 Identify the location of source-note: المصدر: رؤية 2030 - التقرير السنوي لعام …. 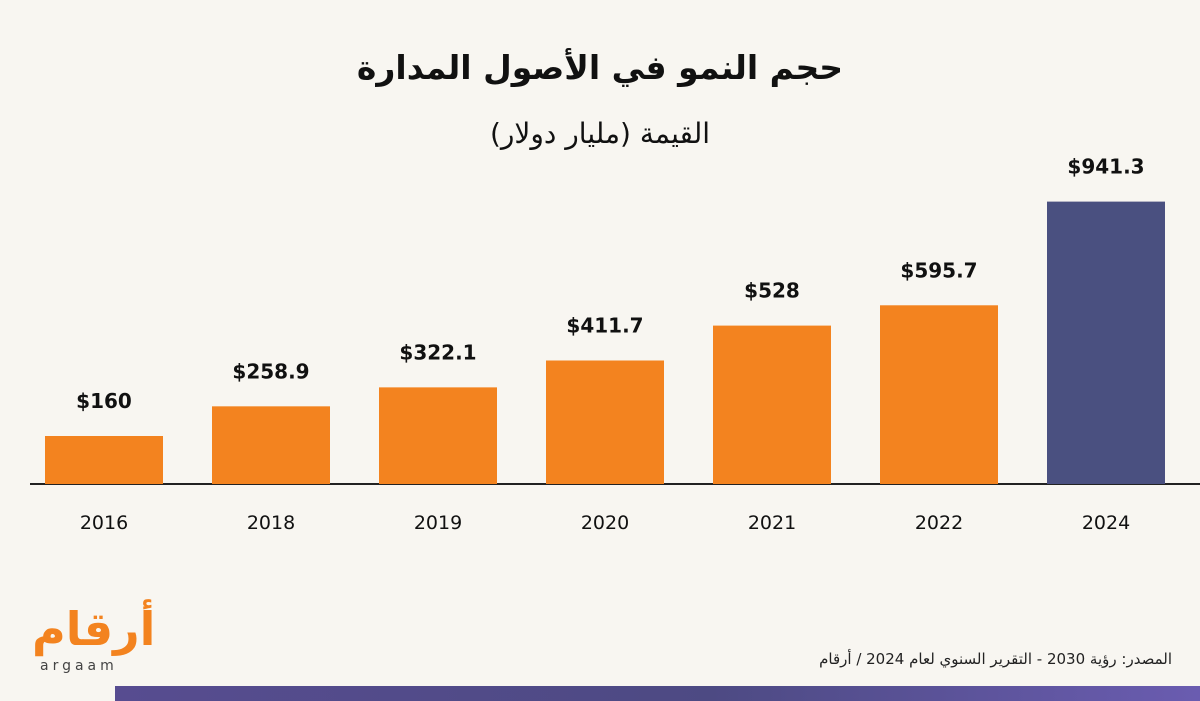
(995, 659).